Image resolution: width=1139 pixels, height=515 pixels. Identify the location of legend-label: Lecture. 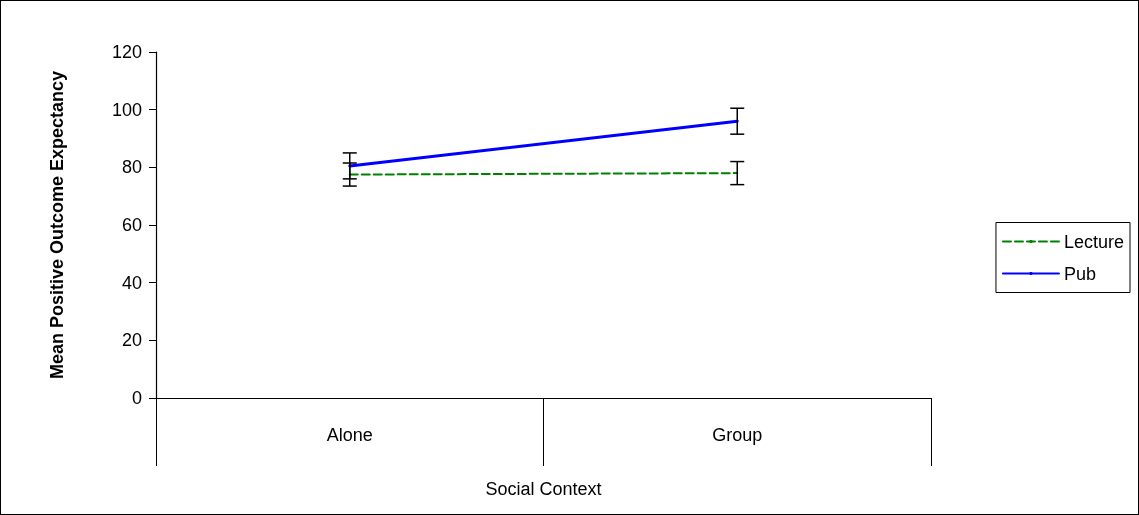
(1094, 241).